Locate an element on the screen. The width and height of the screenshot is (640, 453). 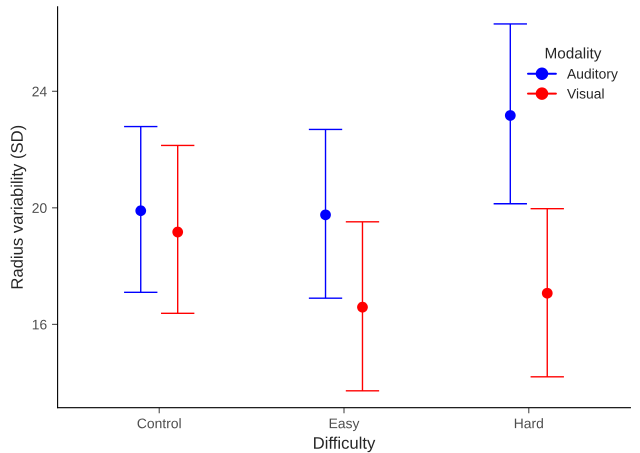
x-tick-label: Easy is located at coordinates (345, 425).